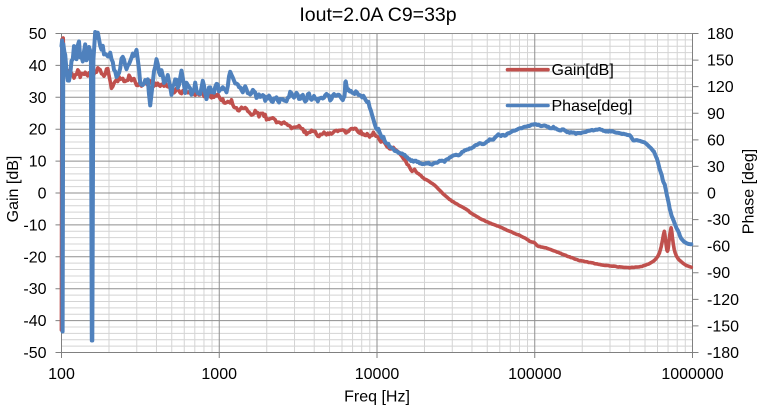 This screenshot has width=760, height=408. What do you see at coordinates (34, 321) in the screenshot?
I see `svg-text: -40` at bounding box center [34, 321].